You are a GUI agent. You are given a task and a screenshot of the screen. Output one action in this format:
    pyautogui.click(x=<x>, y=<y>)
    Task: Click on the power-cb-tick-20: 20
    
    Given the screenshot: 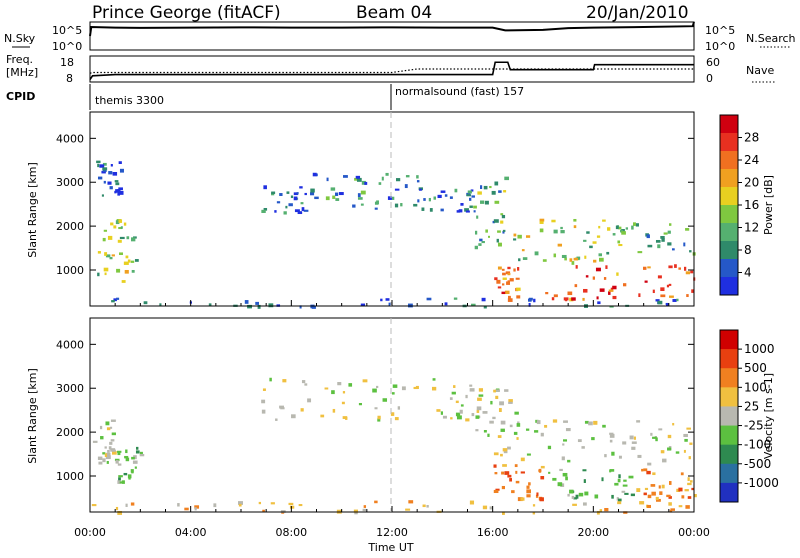 What is the action you would take?
    pyautogui.click(x=751, y=183)
    